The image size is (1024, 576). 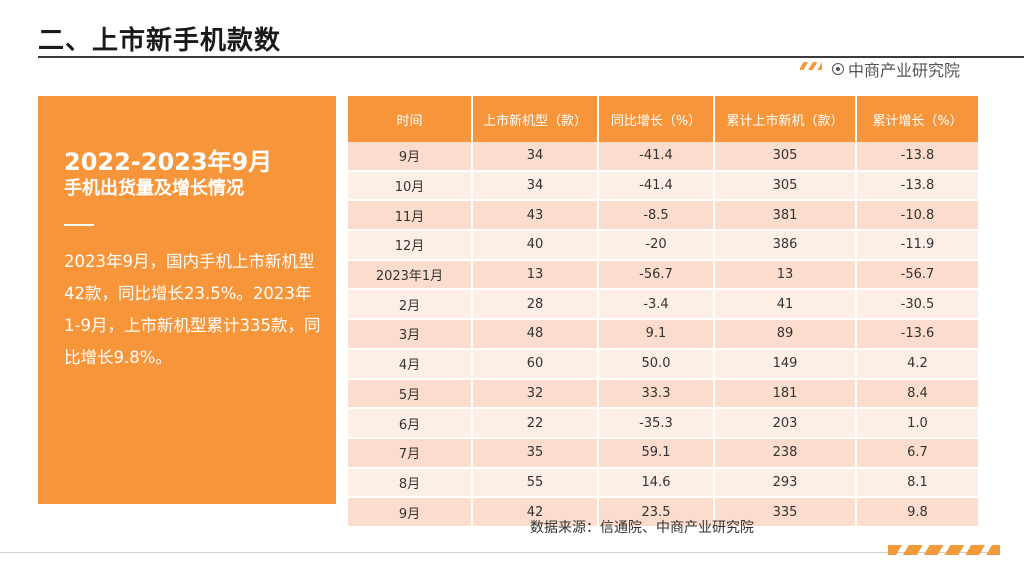 I want to click on footer-line, so click(x=500, y=552).